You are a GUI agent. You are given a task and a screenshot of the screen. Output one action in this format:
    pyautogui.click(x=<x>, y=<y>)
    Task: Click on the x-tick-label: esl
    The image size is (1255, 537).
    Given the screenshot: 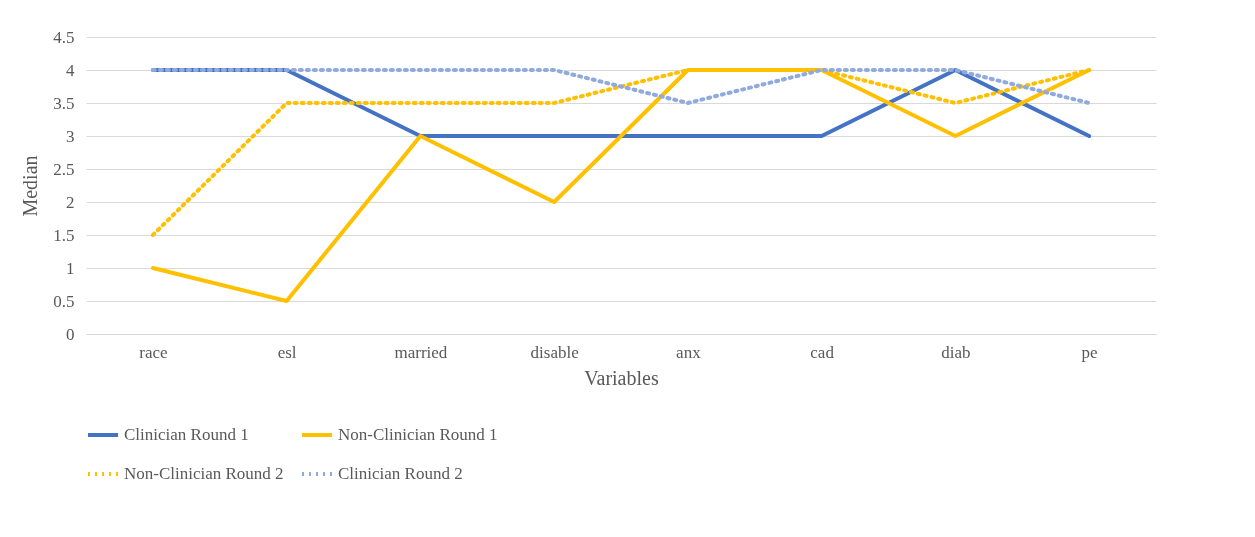 What is the action you would take?
    pyautogui.click(x=287, y=352)
    